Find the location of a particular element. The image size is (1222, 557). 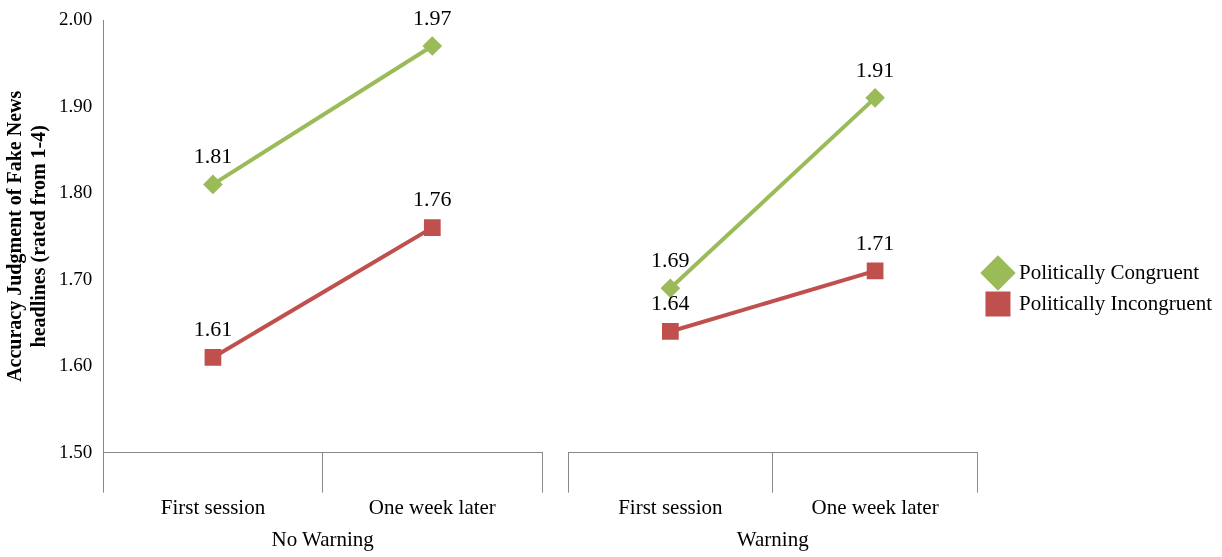

data-label: 1.91 is located at coordinates (875, 69).